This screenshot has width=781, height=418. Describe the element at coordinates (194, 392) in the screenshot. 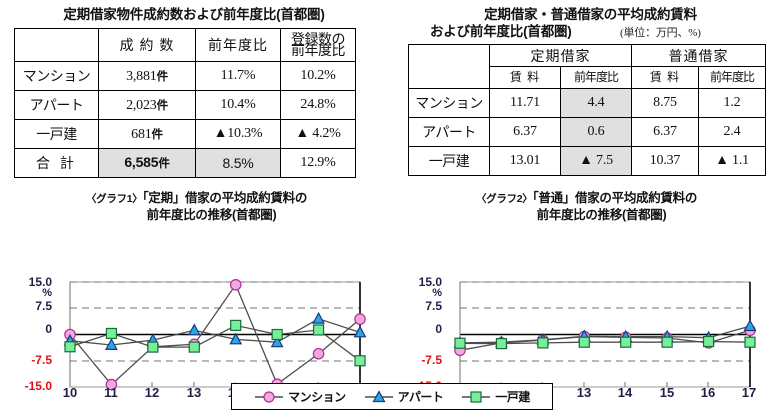

I see `chart1-xtick-13: 13` at that location.